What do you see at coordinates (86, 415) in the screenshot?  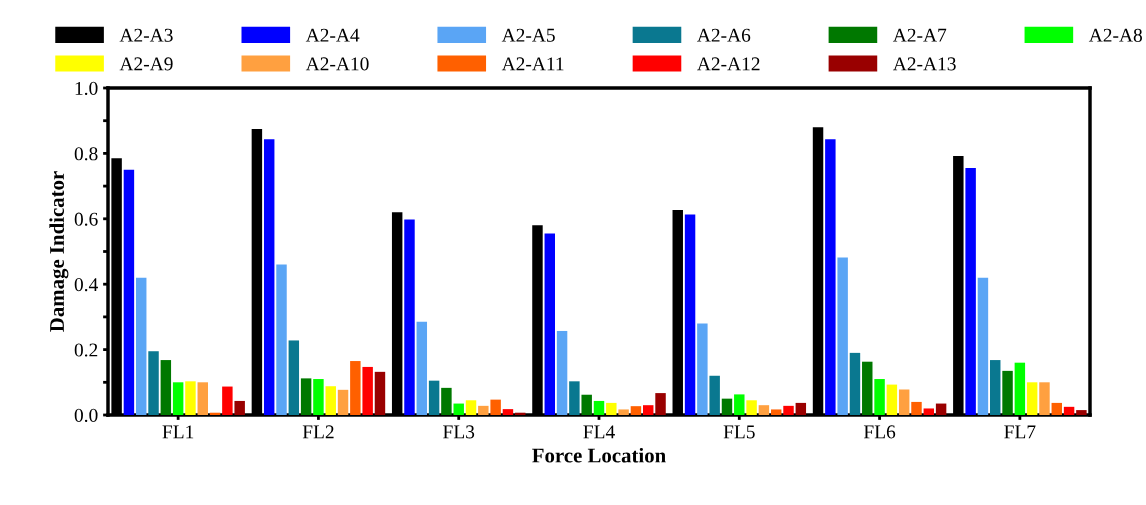 I see `y-tick-label: 0.0` at bounding box center [86, 415].